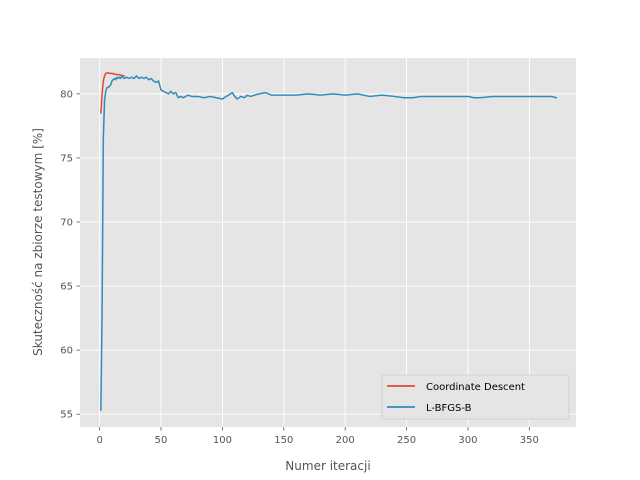 The width and height of the screenshot is (640, 480). What do you see at coordinates (66, 223) in the screenshot?
I see `y-tick-label: 70` at bounding box center [66, 223].